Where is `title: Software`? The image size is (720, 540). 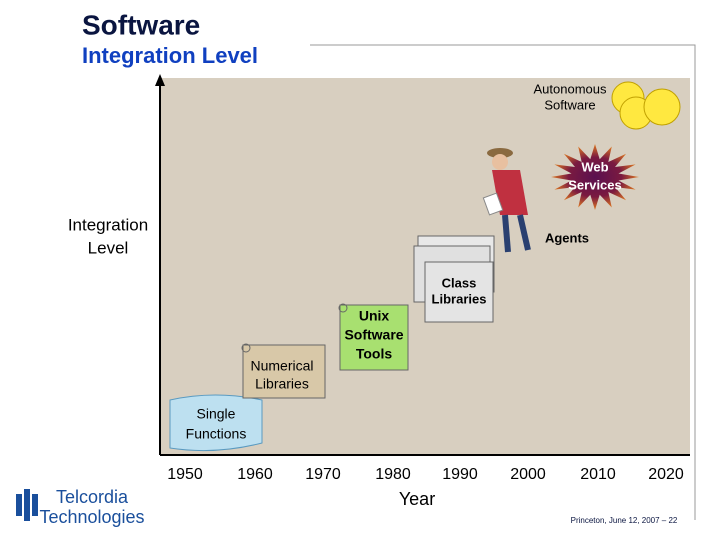
title: Software is located at coordinates (141, 24).